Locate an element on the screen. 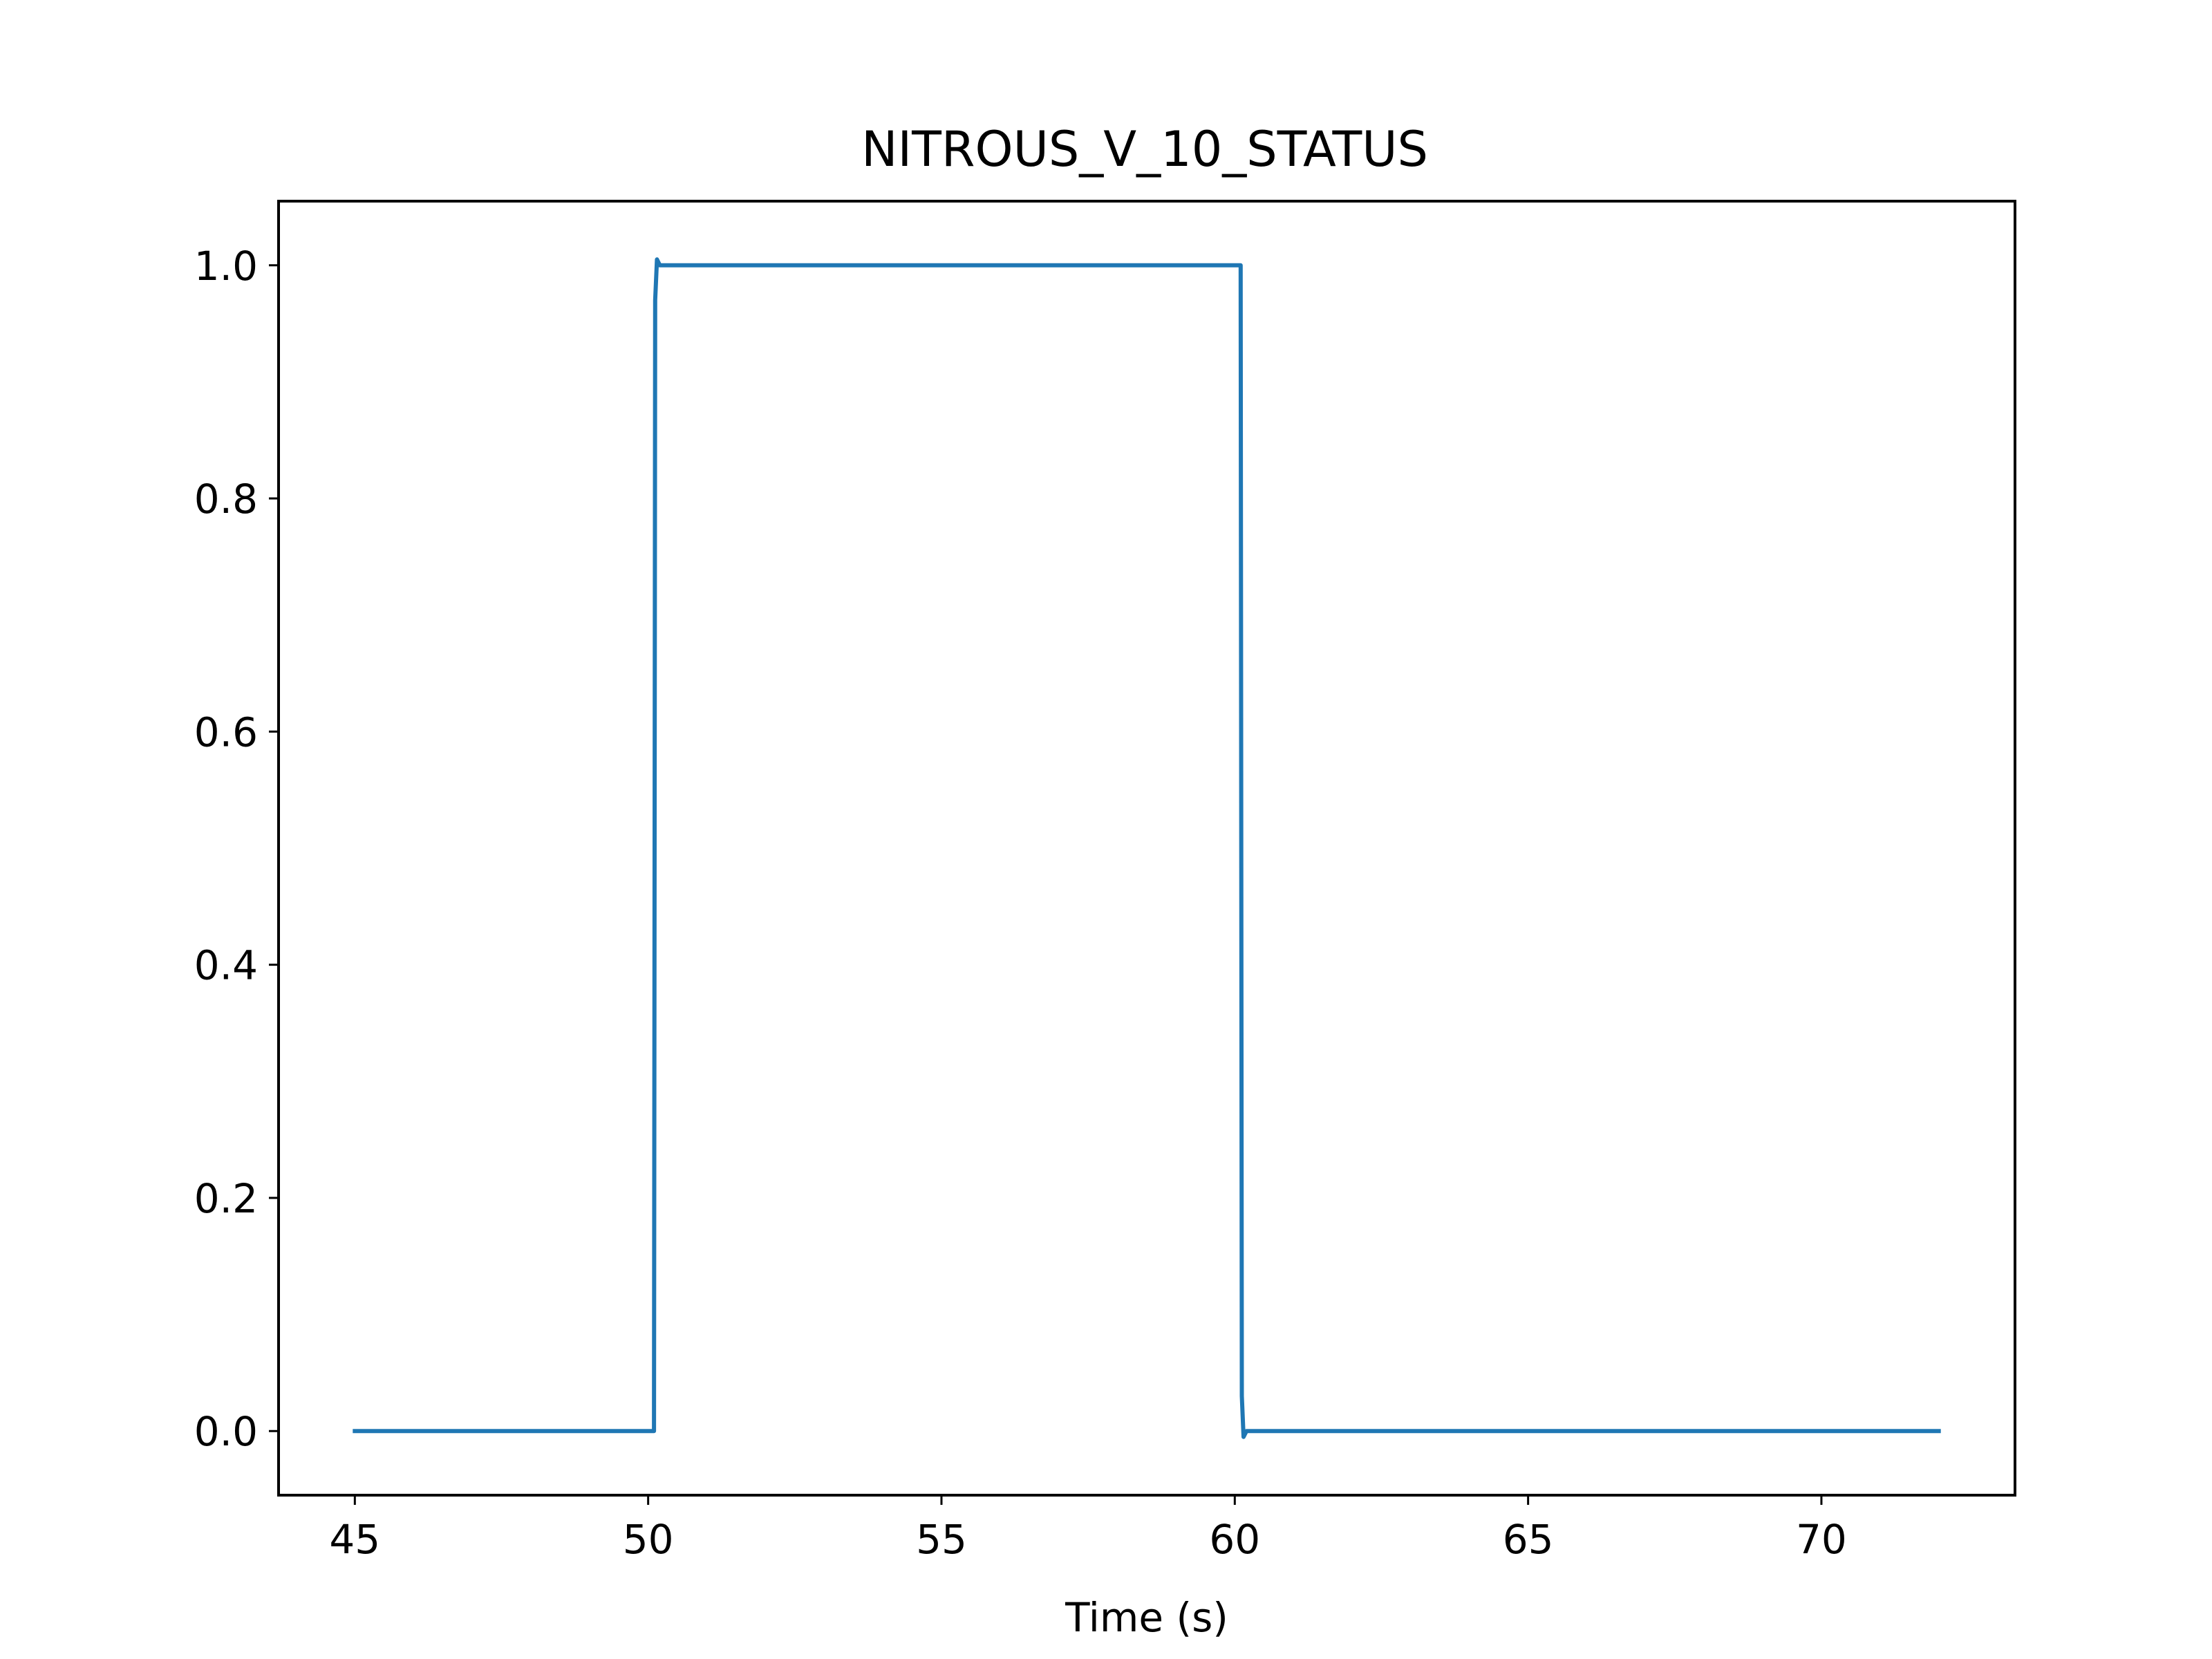 The image size is (2212, 1659). x-tick-label: 45 is located at coordinates (354, 1540).